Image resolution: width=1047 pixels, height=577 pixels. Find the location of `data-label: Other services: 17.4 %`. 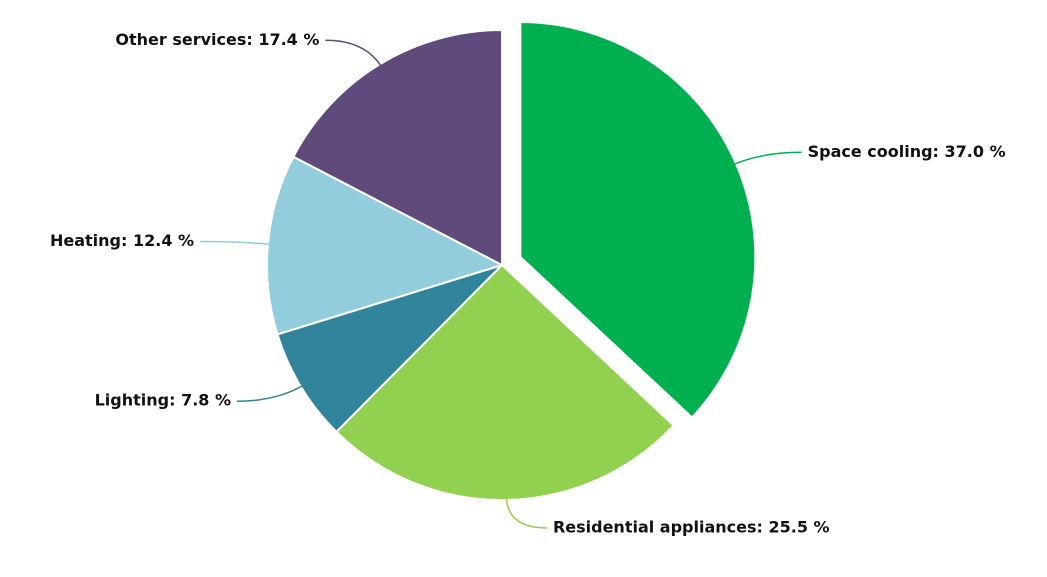

data-label: Other services: 17.4 % is located at coordinates (217, 39).